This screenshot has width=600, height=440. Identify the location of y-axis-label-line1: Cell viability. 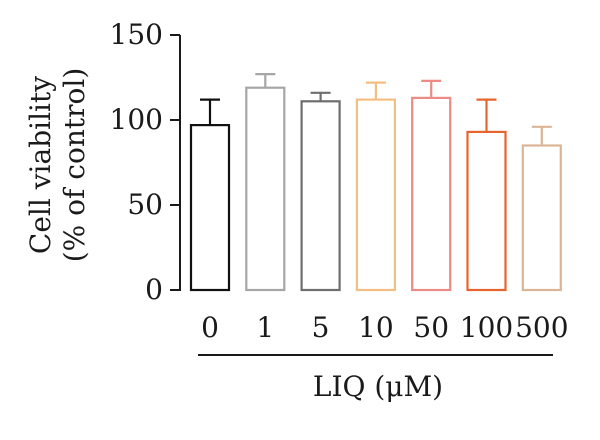
(40, 165).